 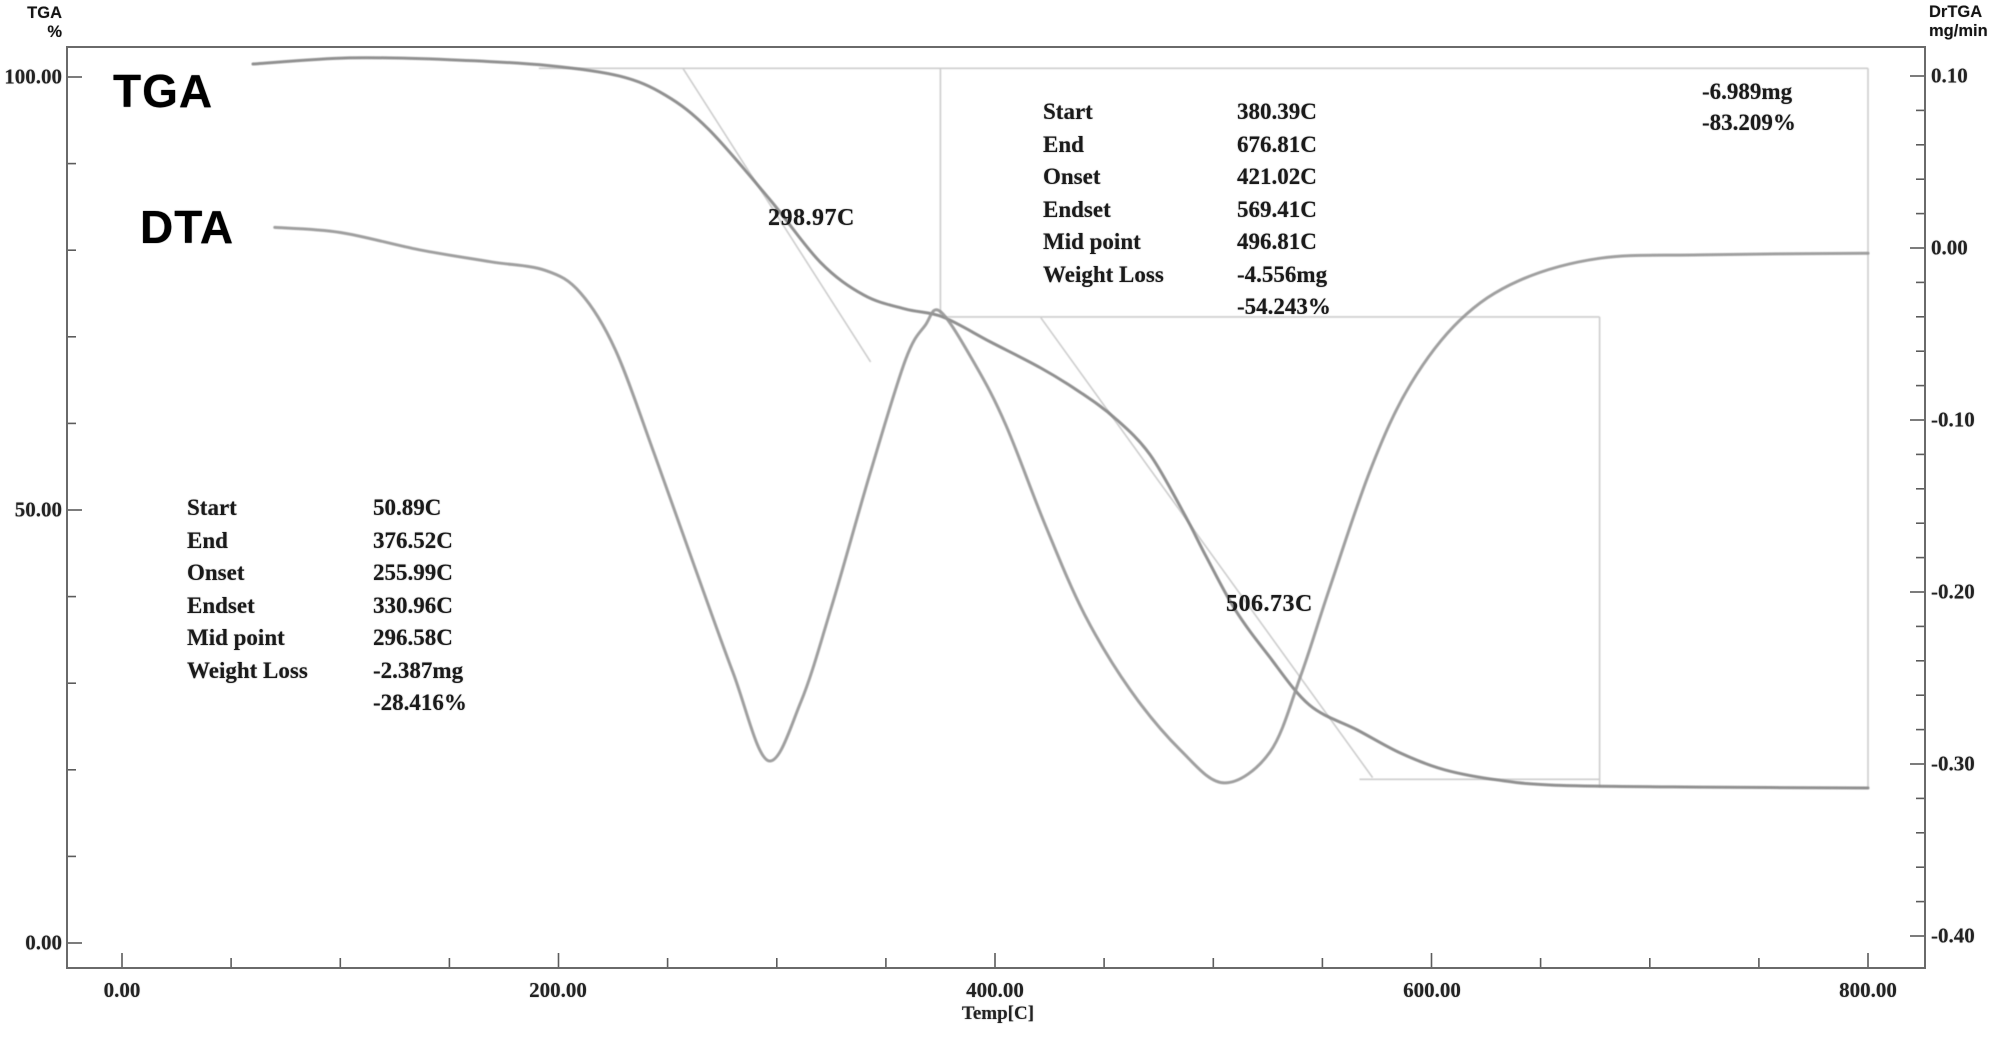 I want to click on right-tick-010: 0.10, so click(x=1949, y=75).